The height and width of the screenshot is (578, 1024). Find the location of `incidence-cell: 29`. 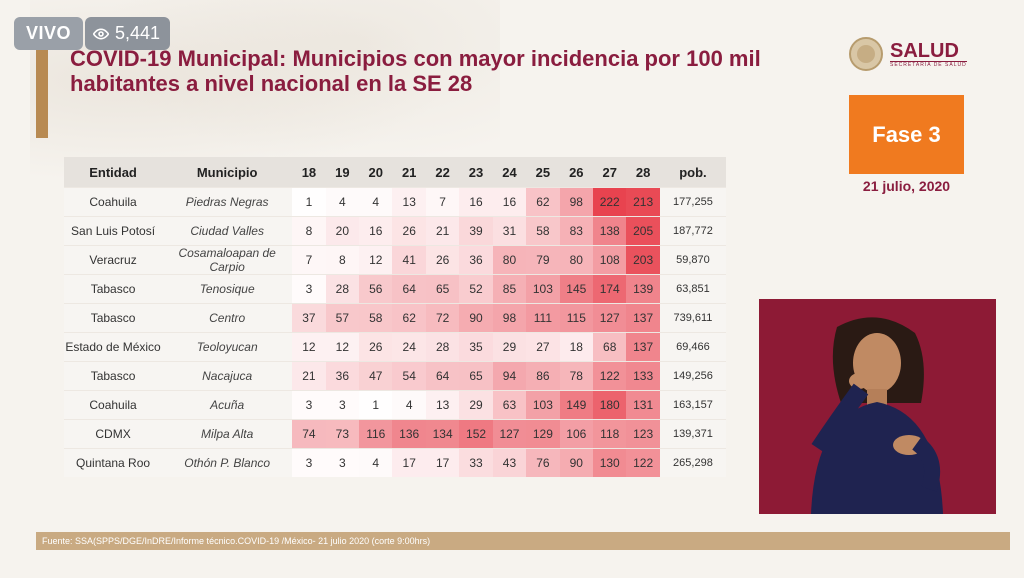

incidence-cell: 29 is located at coordinates (509, 347).